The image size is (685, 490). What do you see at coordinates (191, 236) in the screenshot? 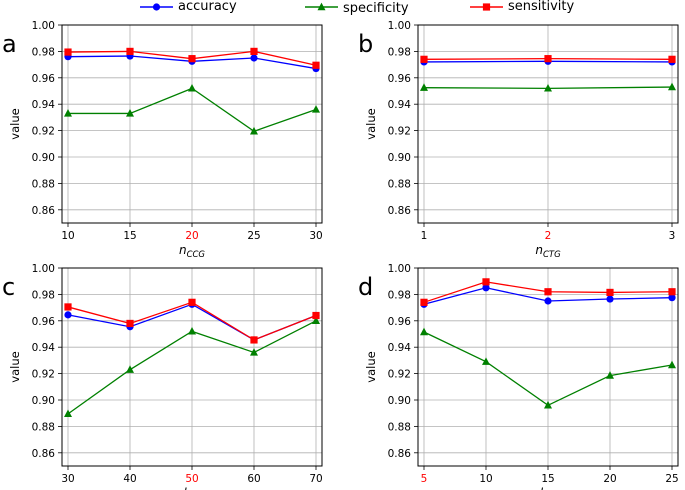
I see `x-tick-label: 20` at bounding box center [191, 236].